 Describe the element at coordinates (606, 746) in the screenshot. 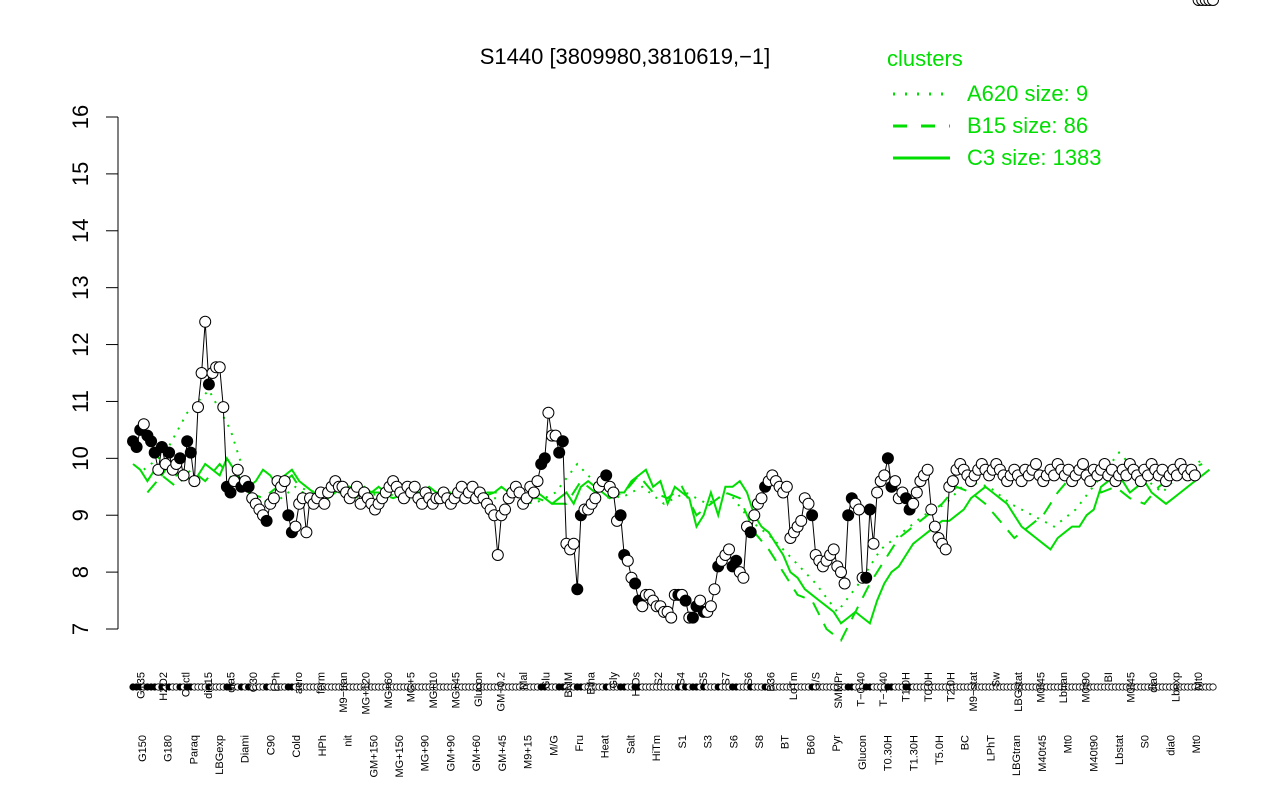

I see `x-tick-label-bottom: Heat` at that location.